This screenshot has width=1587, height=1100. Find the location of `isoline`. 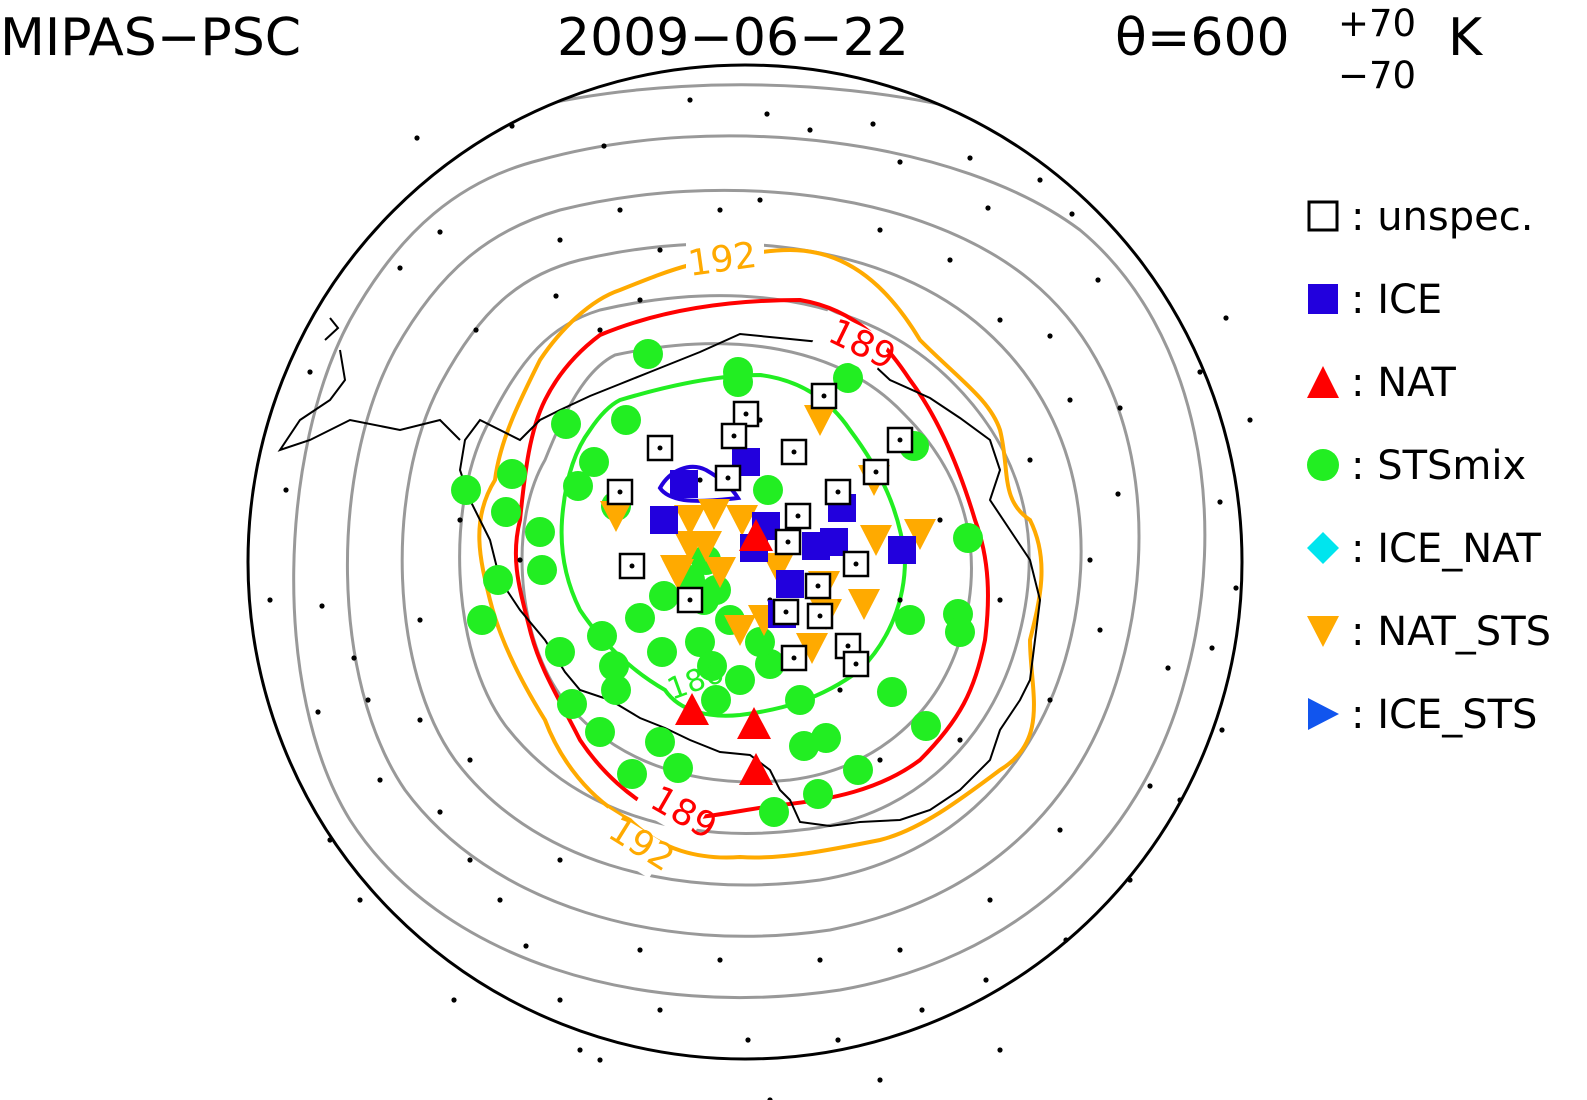

isoline is located at coordinates (746, 563).